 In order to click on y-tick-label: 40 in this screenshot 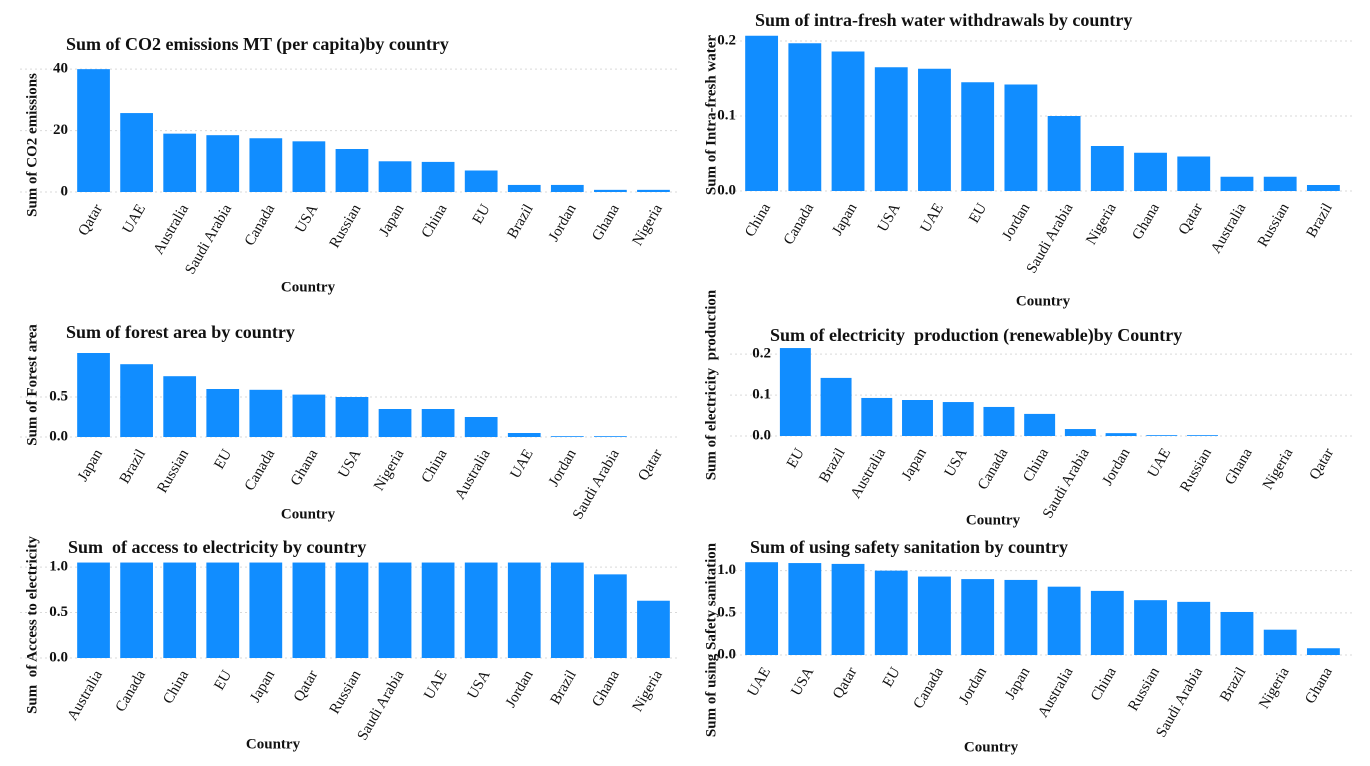, I will do `click(60, 69)`.